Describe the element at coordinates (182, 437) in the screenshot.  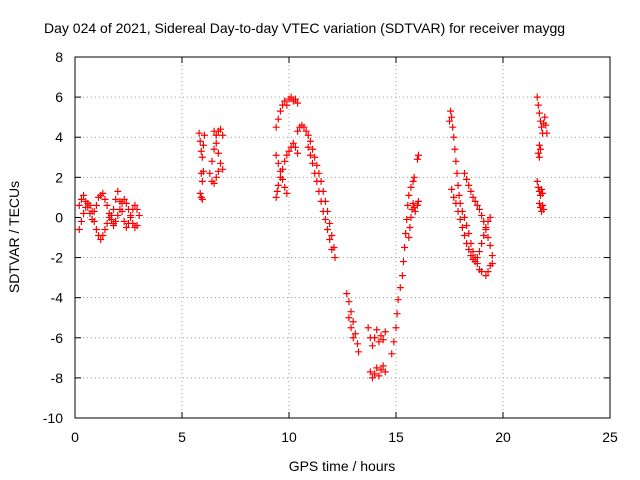
I see `x-tick-label: 5` at that location.